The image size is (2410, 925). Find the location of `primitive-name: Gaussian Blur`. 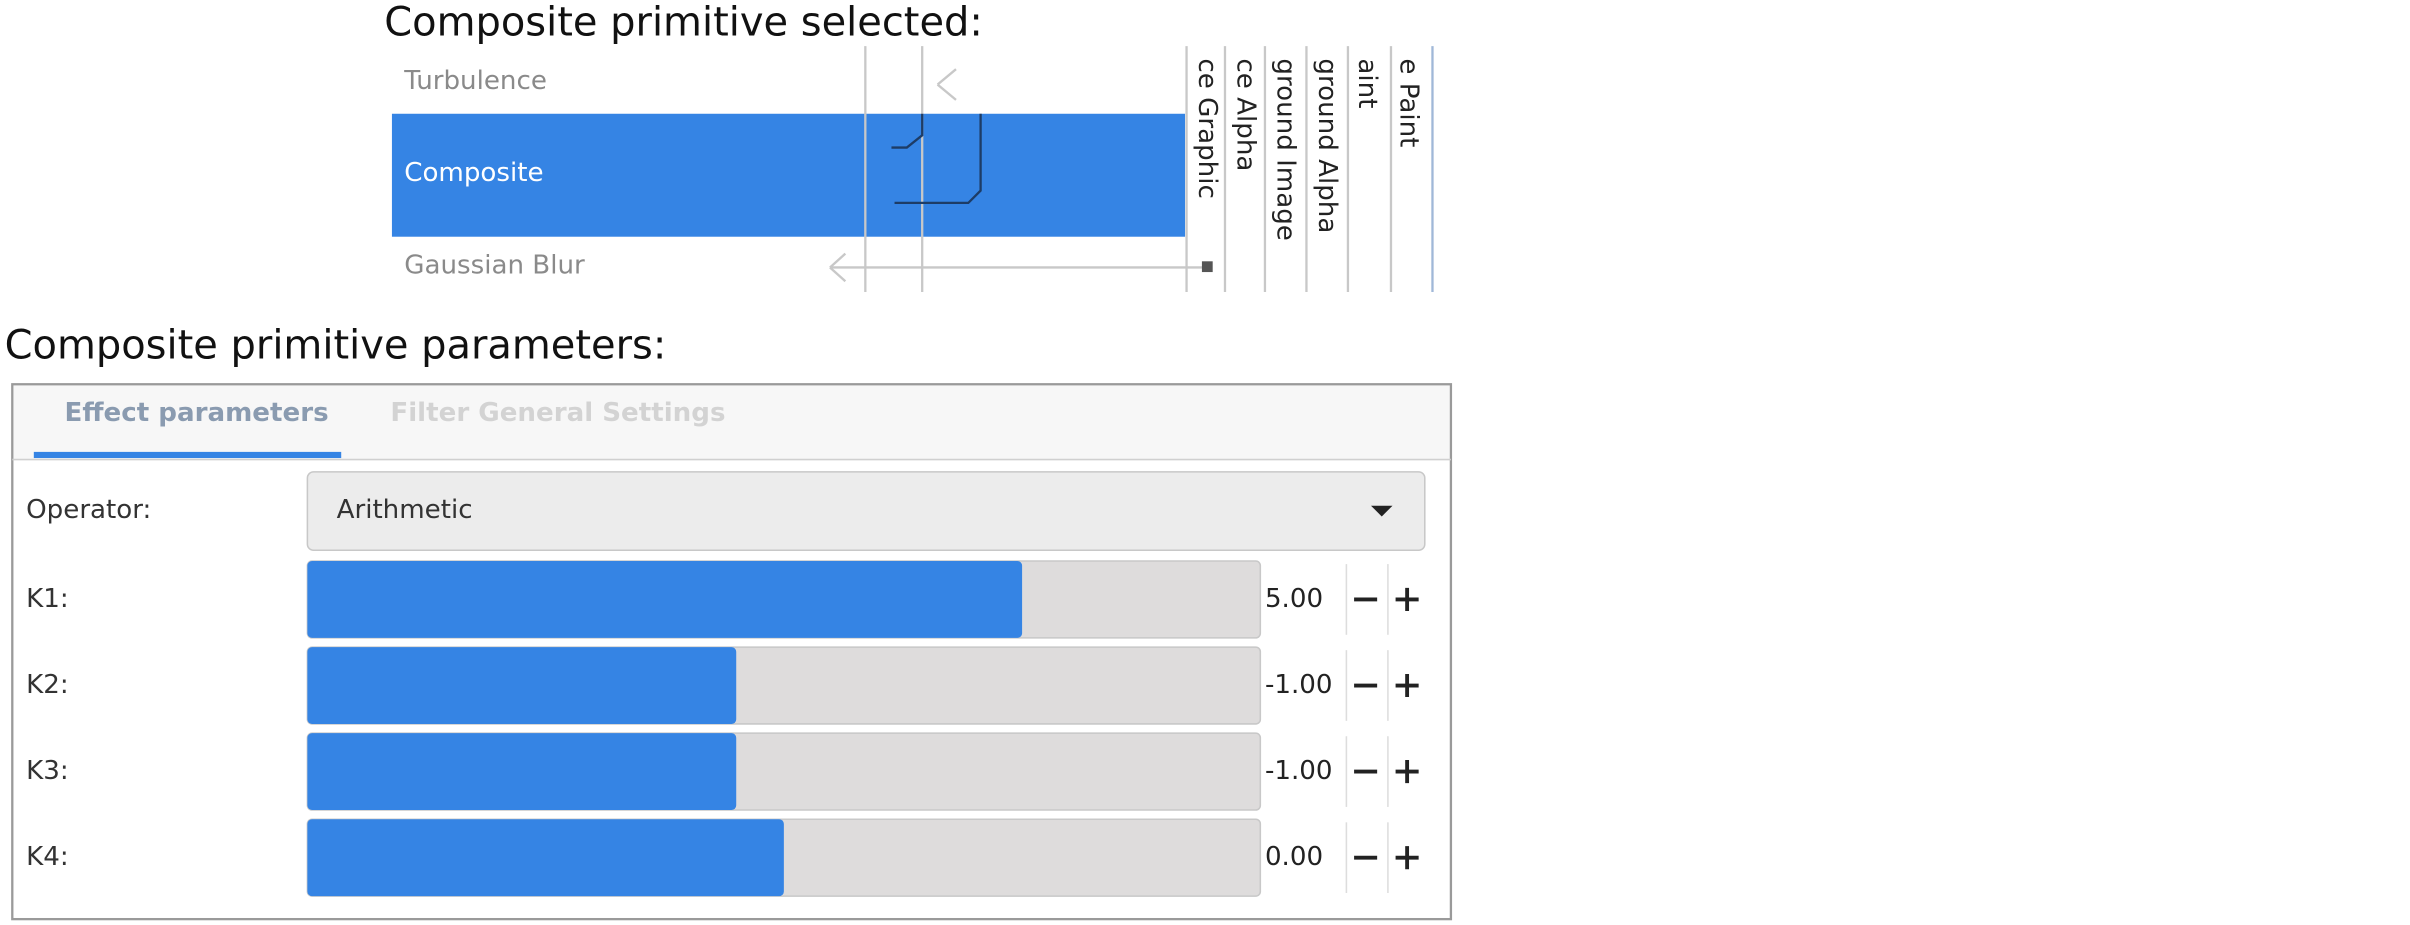

primitive-name: Gaussian Blur is located at coordinates (494, 265).